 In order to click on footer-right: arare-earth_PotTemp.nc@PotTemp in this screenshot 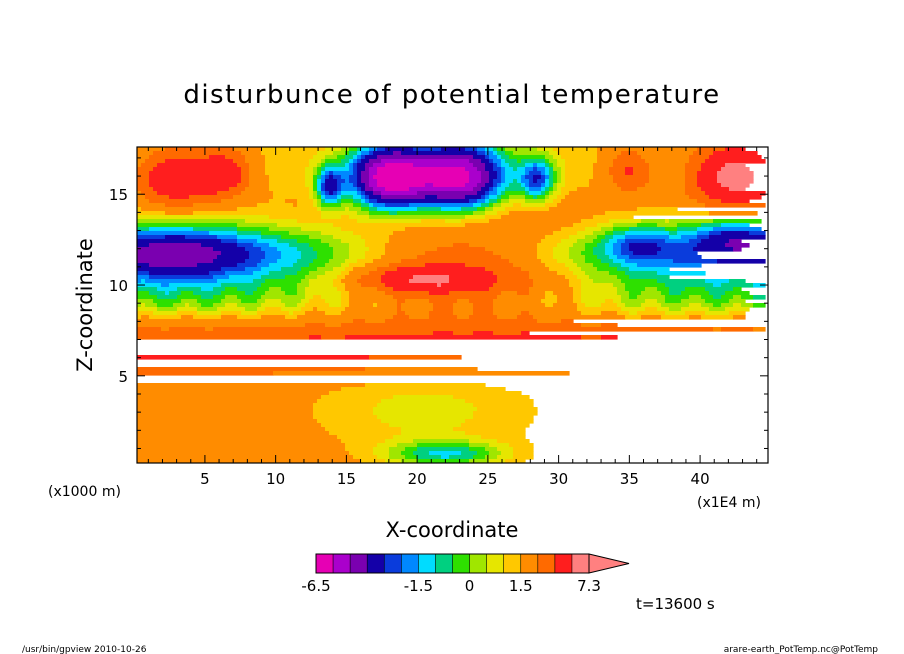, I will do `click(801, 649)`.